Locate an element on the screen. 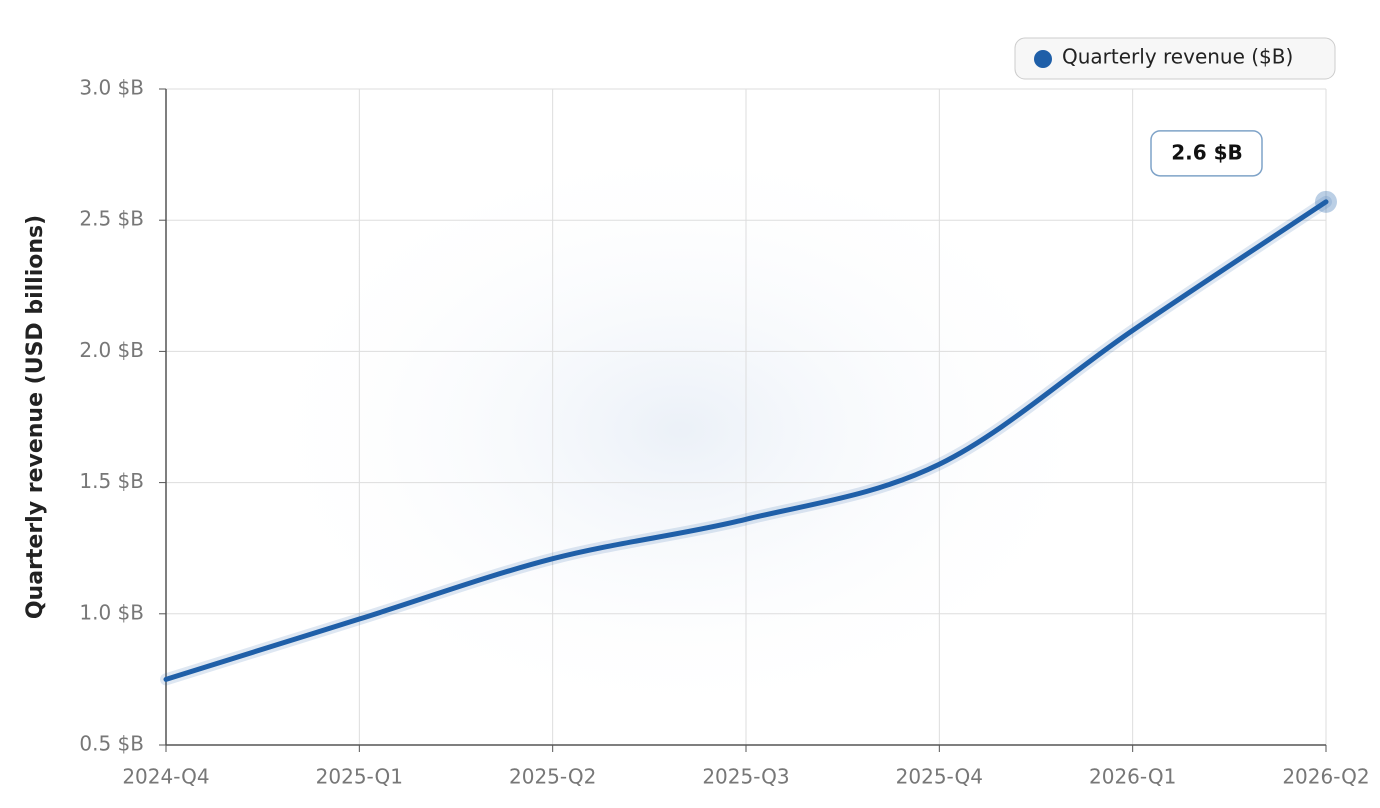  x-tick-label: 2026-Q2 is located at coordinates (1325, 777).